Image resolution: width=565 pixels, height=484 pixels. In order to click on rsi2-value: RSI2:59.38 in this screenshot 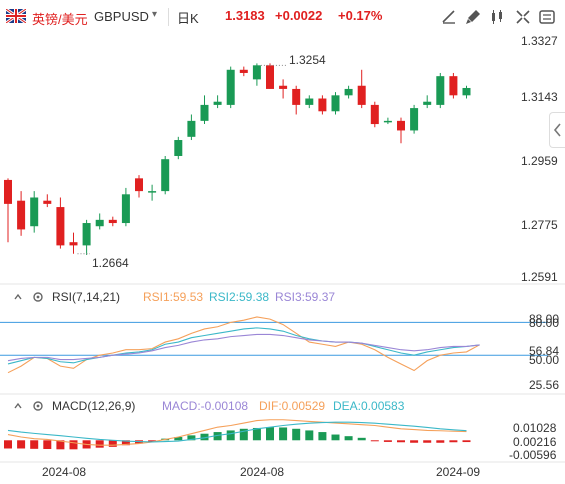, I will do `click(239, 297)`.